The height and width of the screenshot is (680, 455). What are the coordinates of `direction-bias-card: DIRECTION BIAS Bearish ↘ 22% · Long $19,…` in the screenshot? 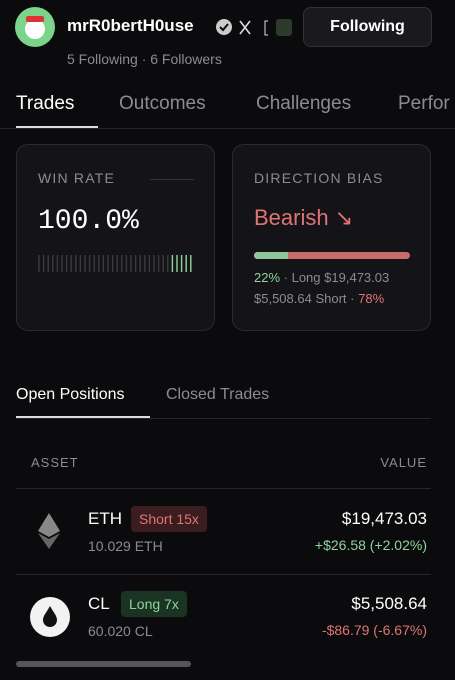 It's located at (331, 237).